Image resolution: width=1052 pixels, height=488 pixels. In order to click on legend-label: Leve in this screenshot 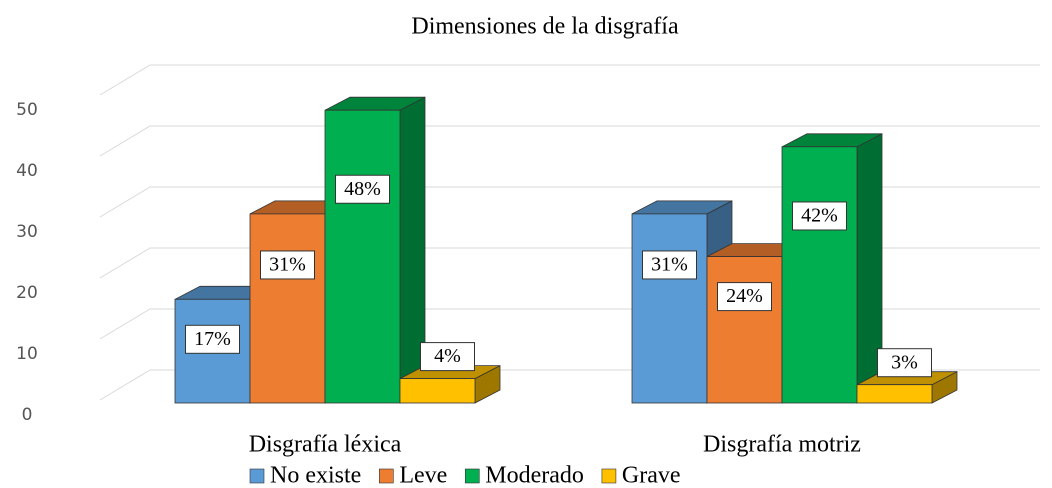, I will do `click(423, 475)`.